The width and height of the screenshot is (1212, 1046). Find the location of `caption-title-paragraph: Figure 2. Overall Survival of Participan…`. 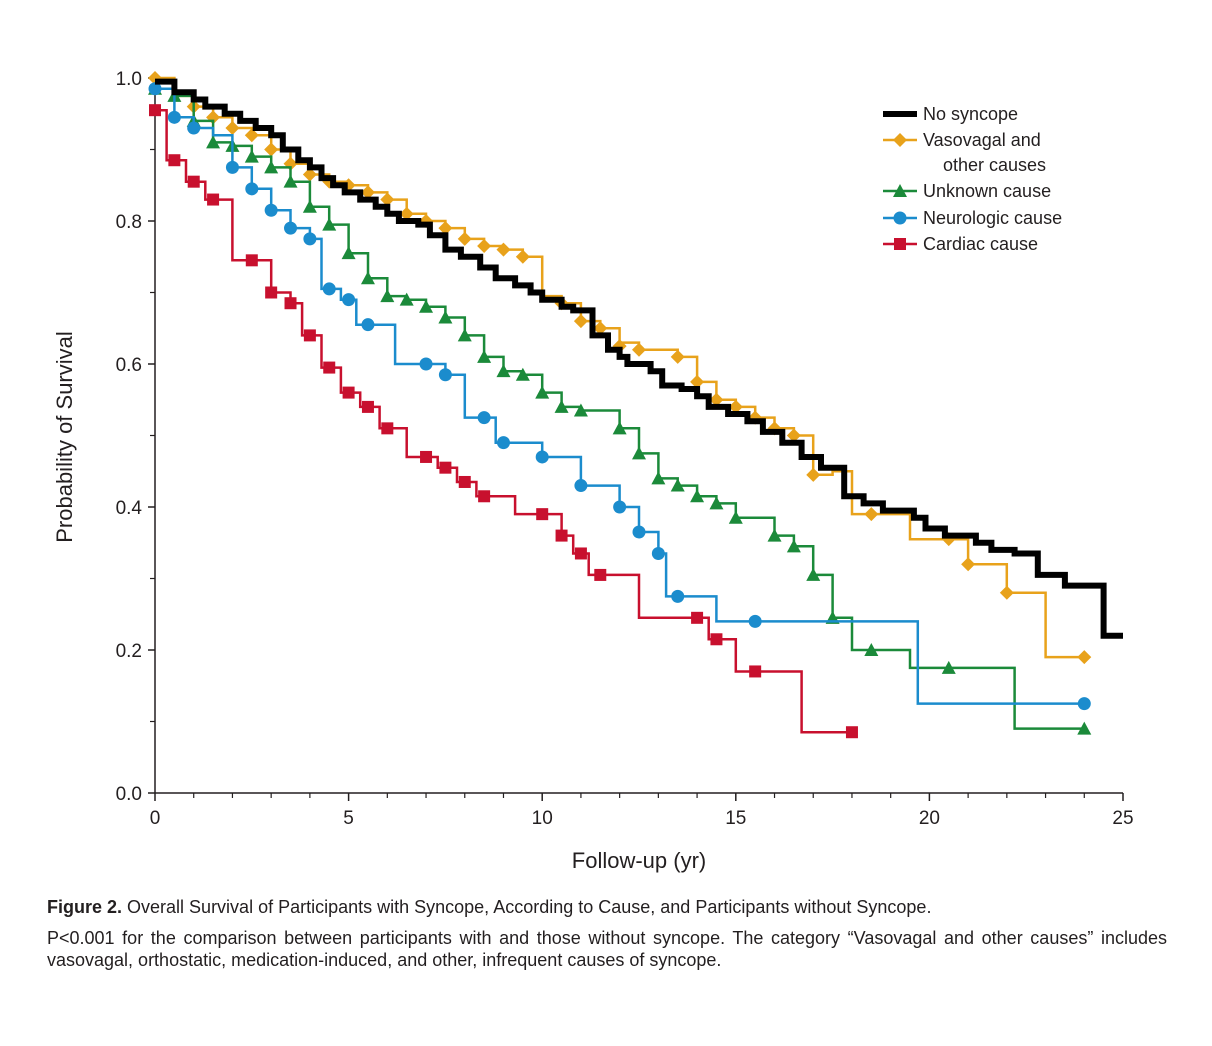

caption-title-paragraph: Figure 2. Overall Survival of Participan… is located at coordinates (607, 907).